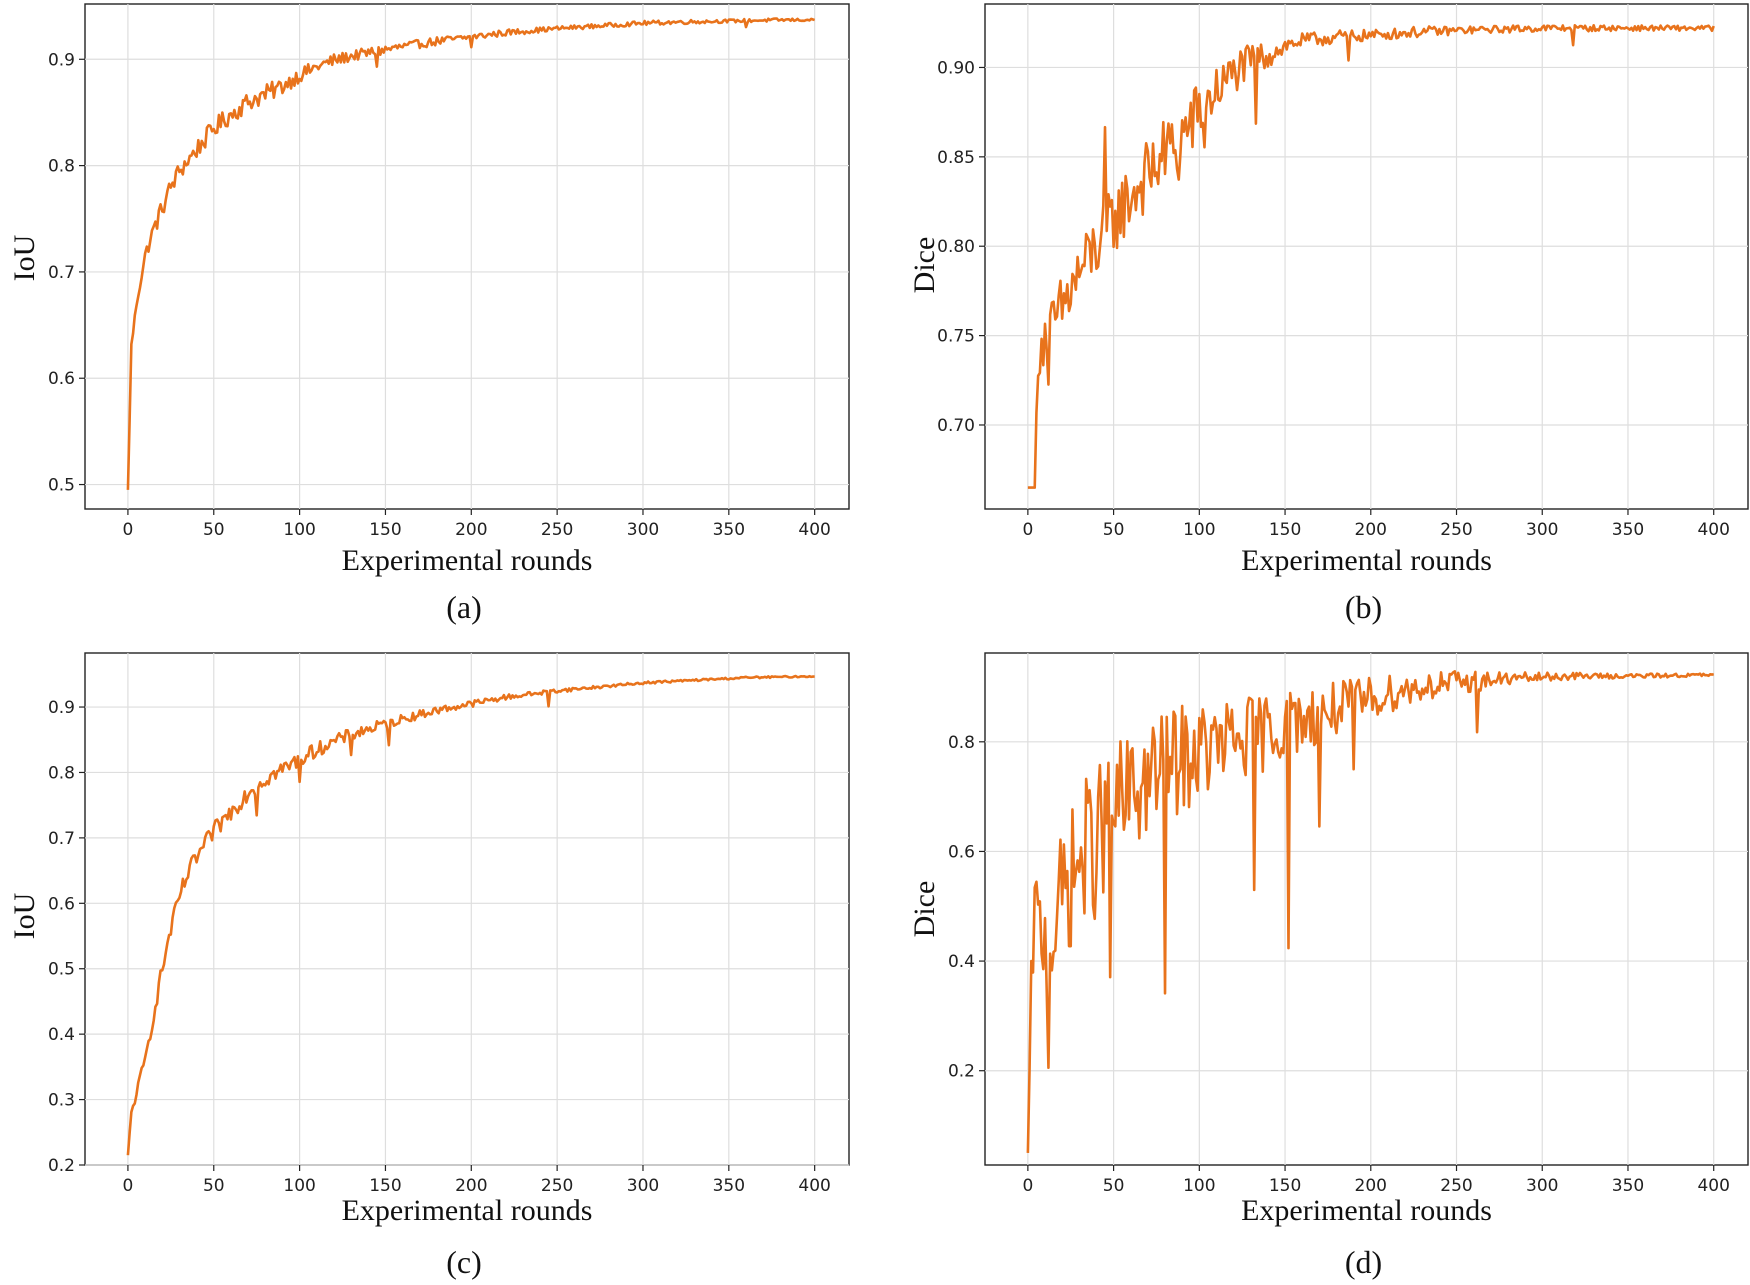  What do you see at coordinates (24, 915) in the screenshot?
I see `panel-c-ylabel: IoU` at bounding box center [24, 915].